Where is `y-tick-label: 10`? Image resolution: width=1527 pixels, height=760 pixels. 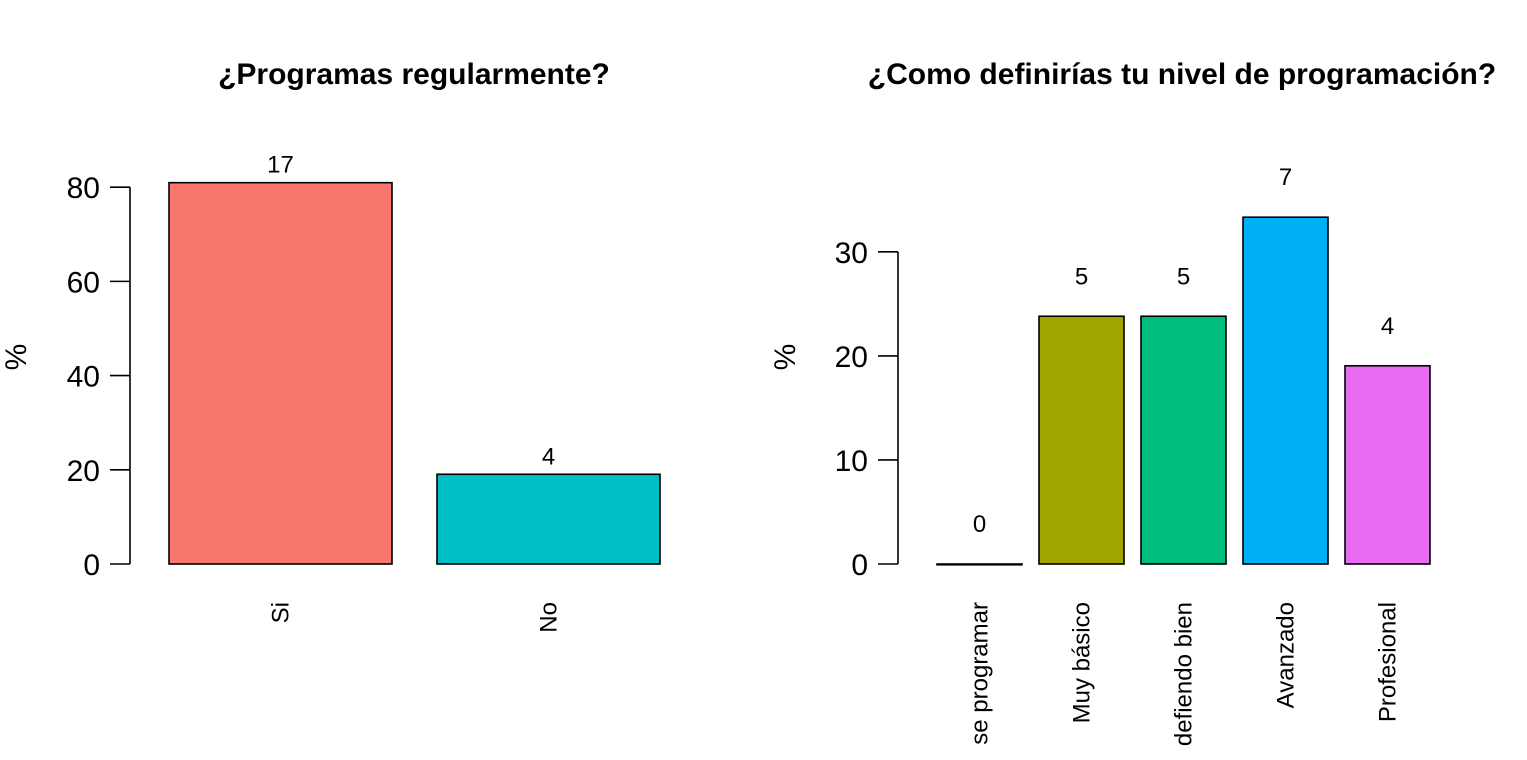 y-tick-label: 10 is located at coordinates (851, 461).